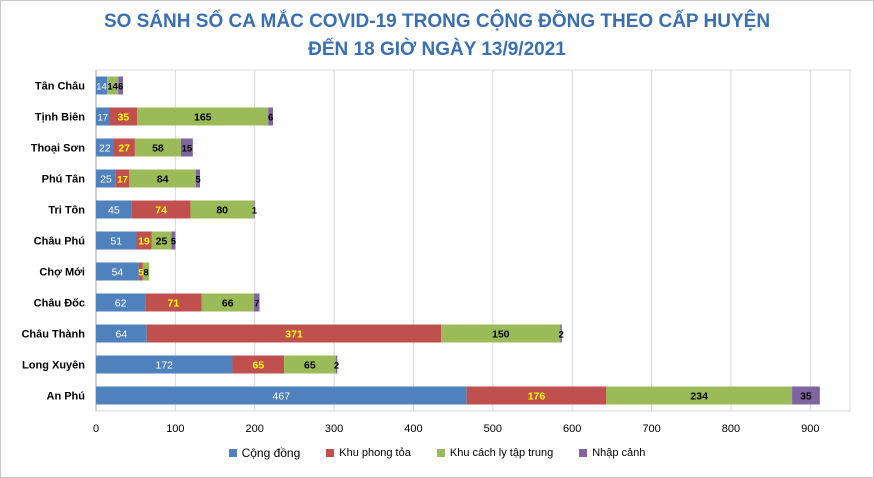 This screenshot has width=874, height=478. Describe the element at coordinates (58, 149) in the screenshot. I see `category-label-thoai-son: Thoại Sơn` at that location.